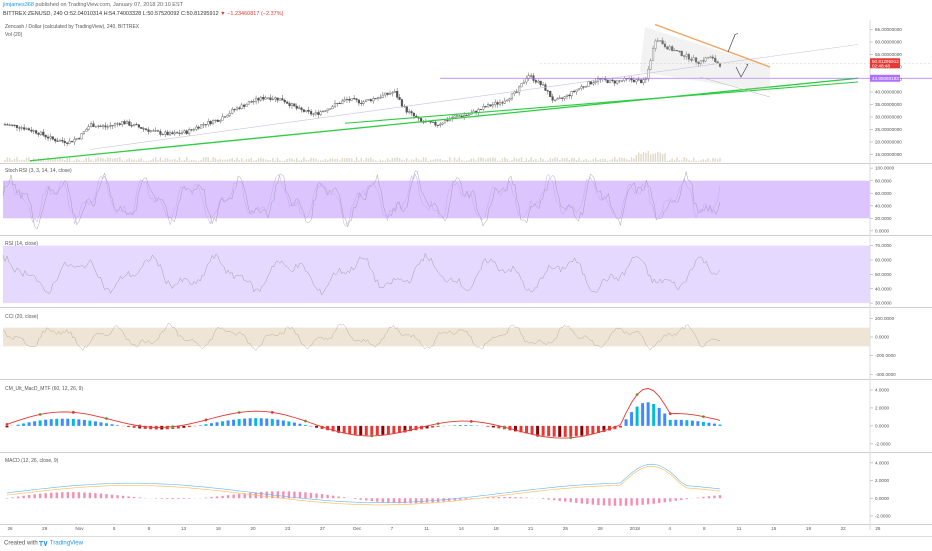 The height and width of the screenshot is (551, 932). Describe the element at coordinates (184, 528) in the screenshot. I see `x-tick-label: 13` at that location.